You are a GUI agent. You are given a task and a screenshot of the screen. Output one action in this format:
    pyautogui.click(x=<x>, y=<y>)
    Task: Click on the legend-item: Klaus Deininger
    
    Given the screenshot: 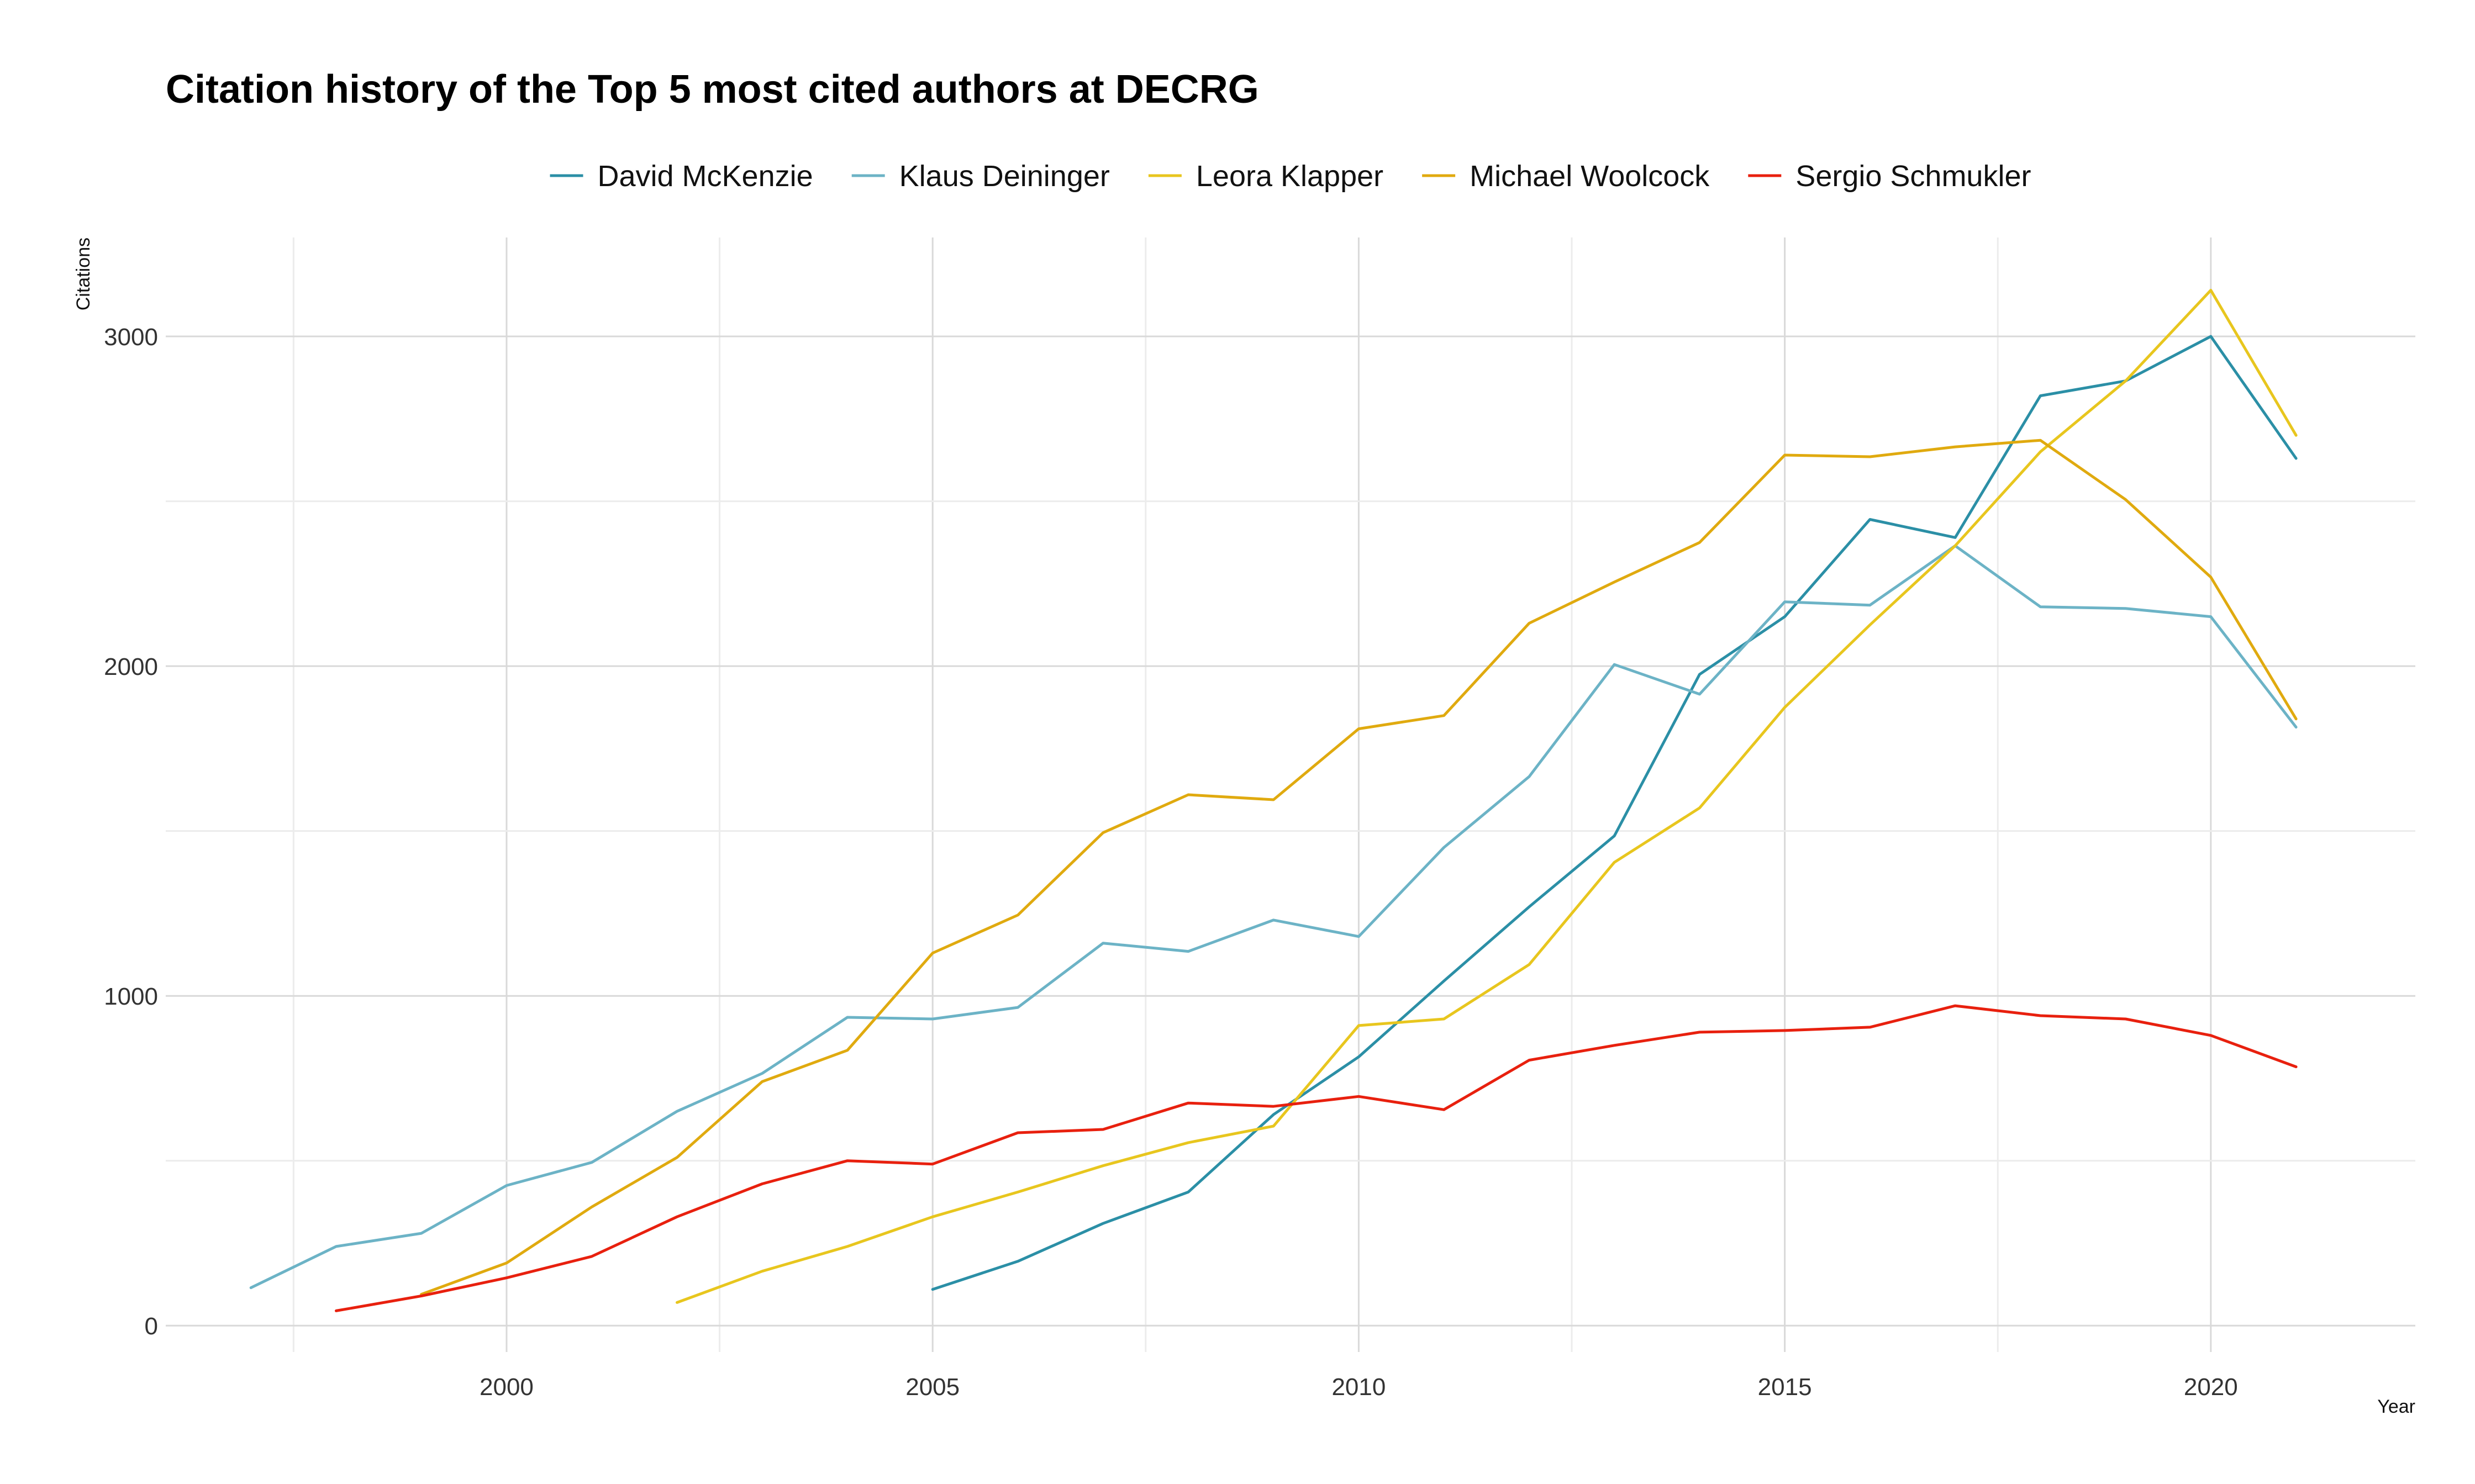 What is the action you would take?
    pyautogui.click(x=980, y=177)
    